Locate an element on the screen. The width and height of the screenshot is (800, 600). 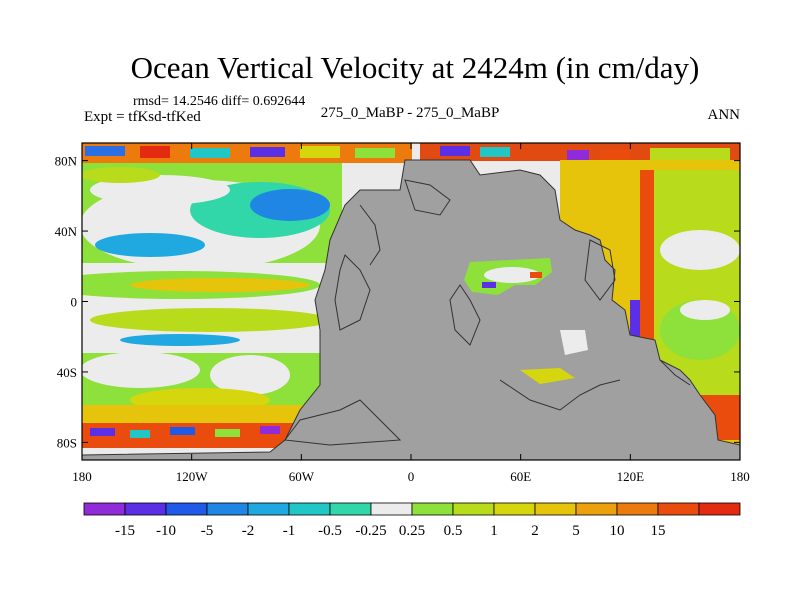
colorbar-label: 1 is located at coordinates (494, 531).